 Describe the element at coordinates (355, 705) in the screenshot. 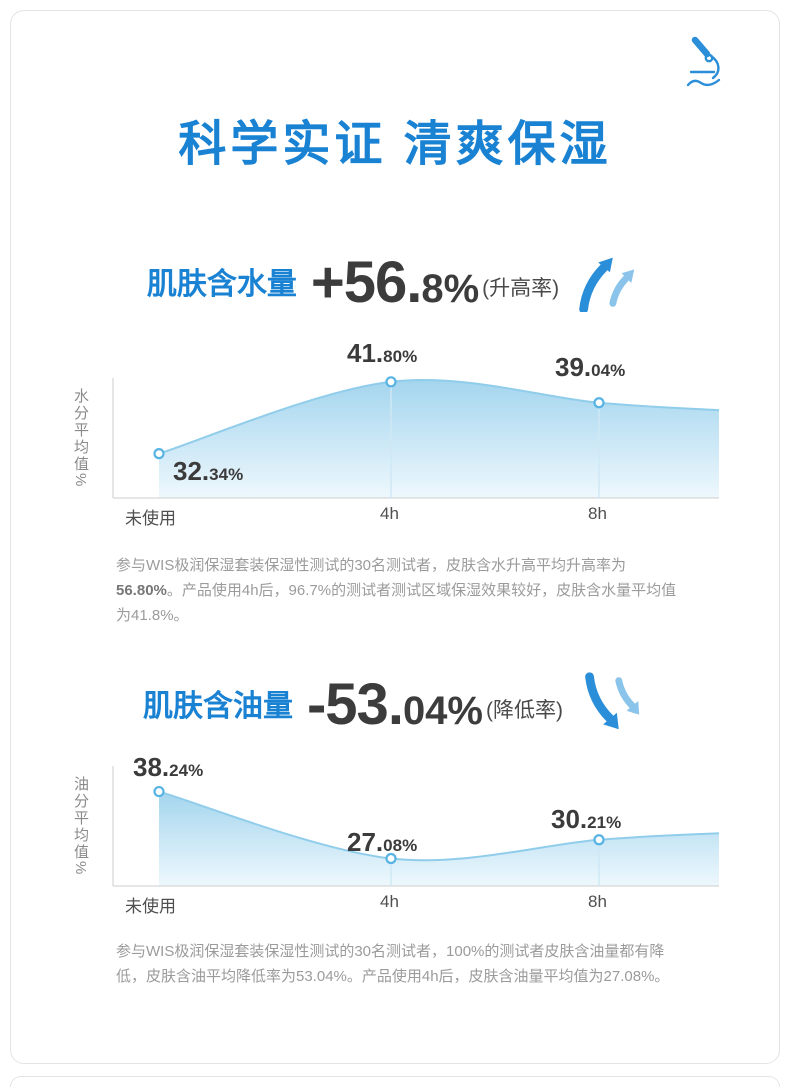

I see `oil-value-main: -53.` at that location.